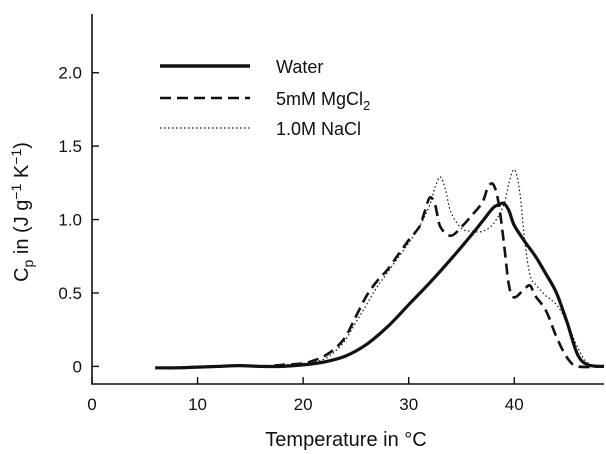  I want to click on x-axis-title: Temperature in °C, so click(345, 440).